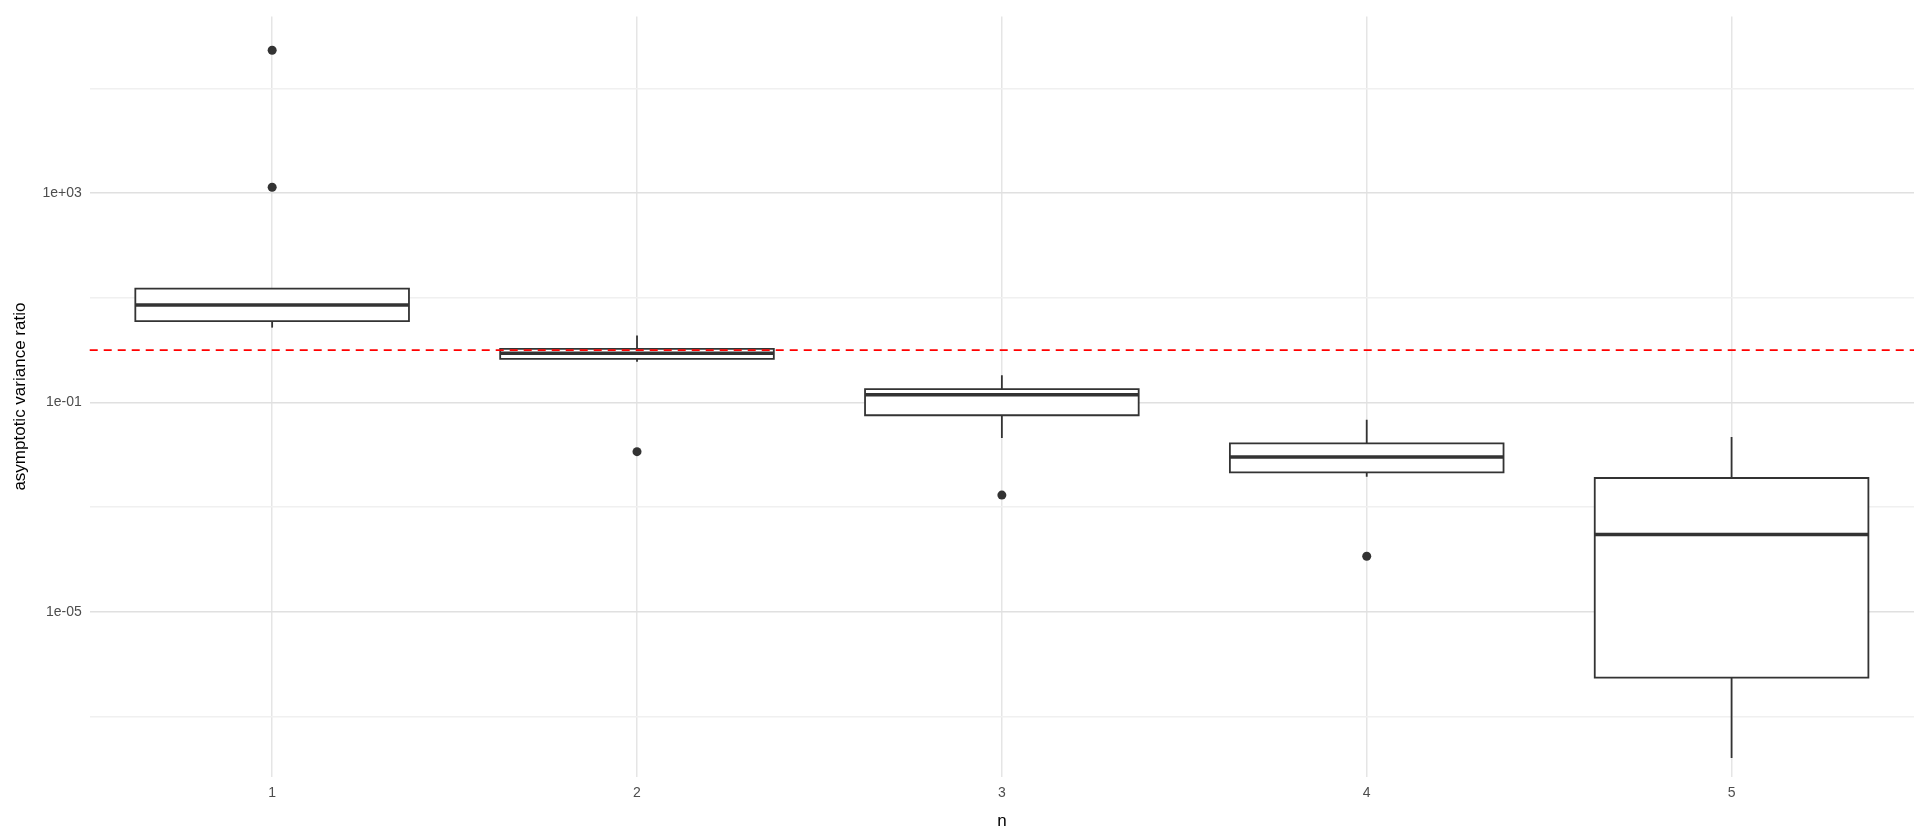 The height and width of the screenshot is (840, 1920). What do you see at coordinates (1001, 792) in the screenshot?
I see `x-tick-label: 3` at bounding box center [1001, 792].